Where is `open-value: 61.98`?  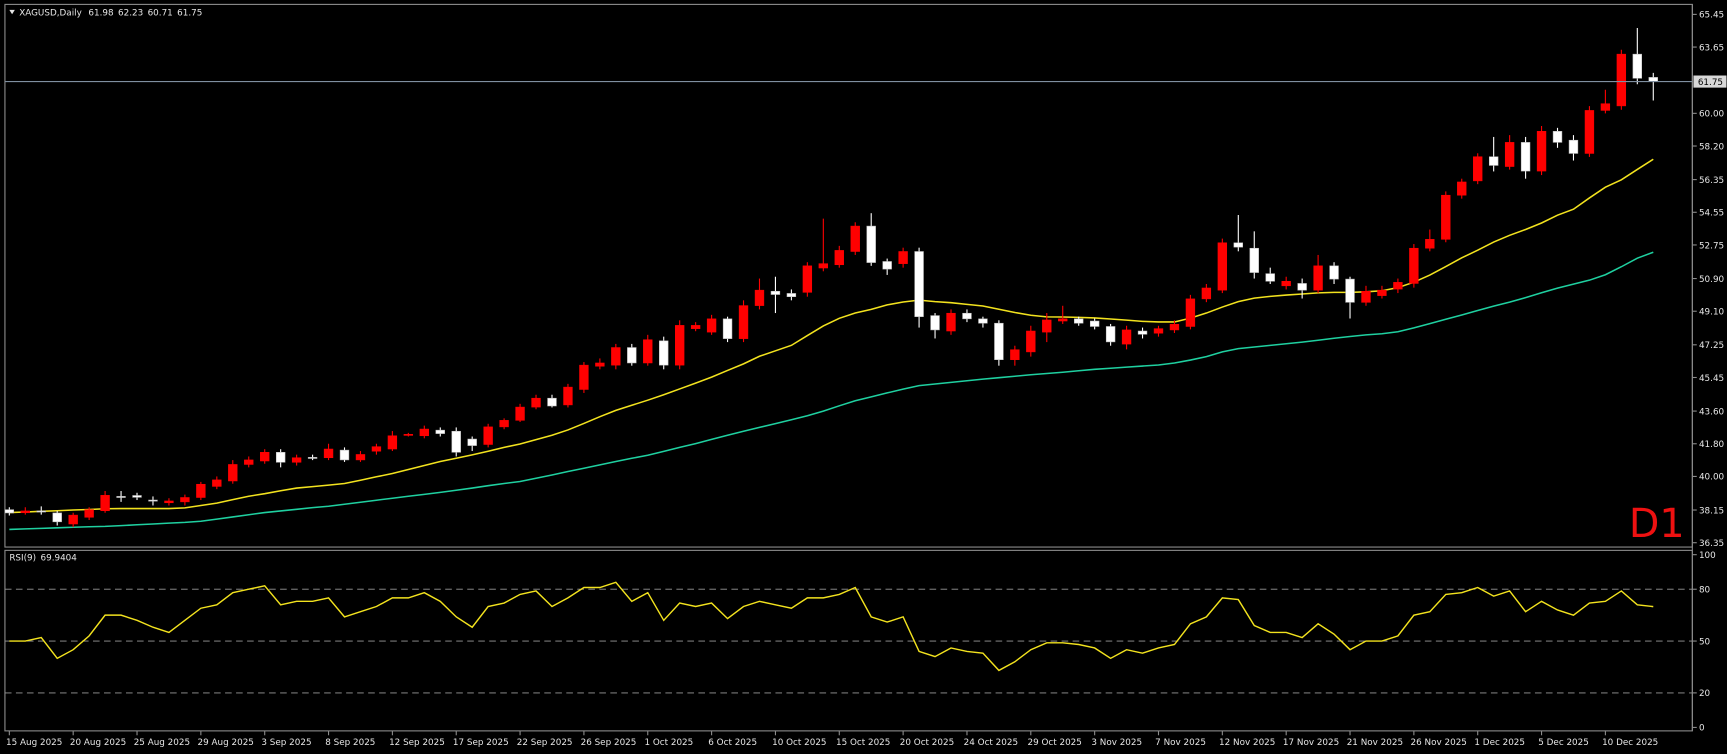 open-value: 61.98 is located at coordinates (100, 13).